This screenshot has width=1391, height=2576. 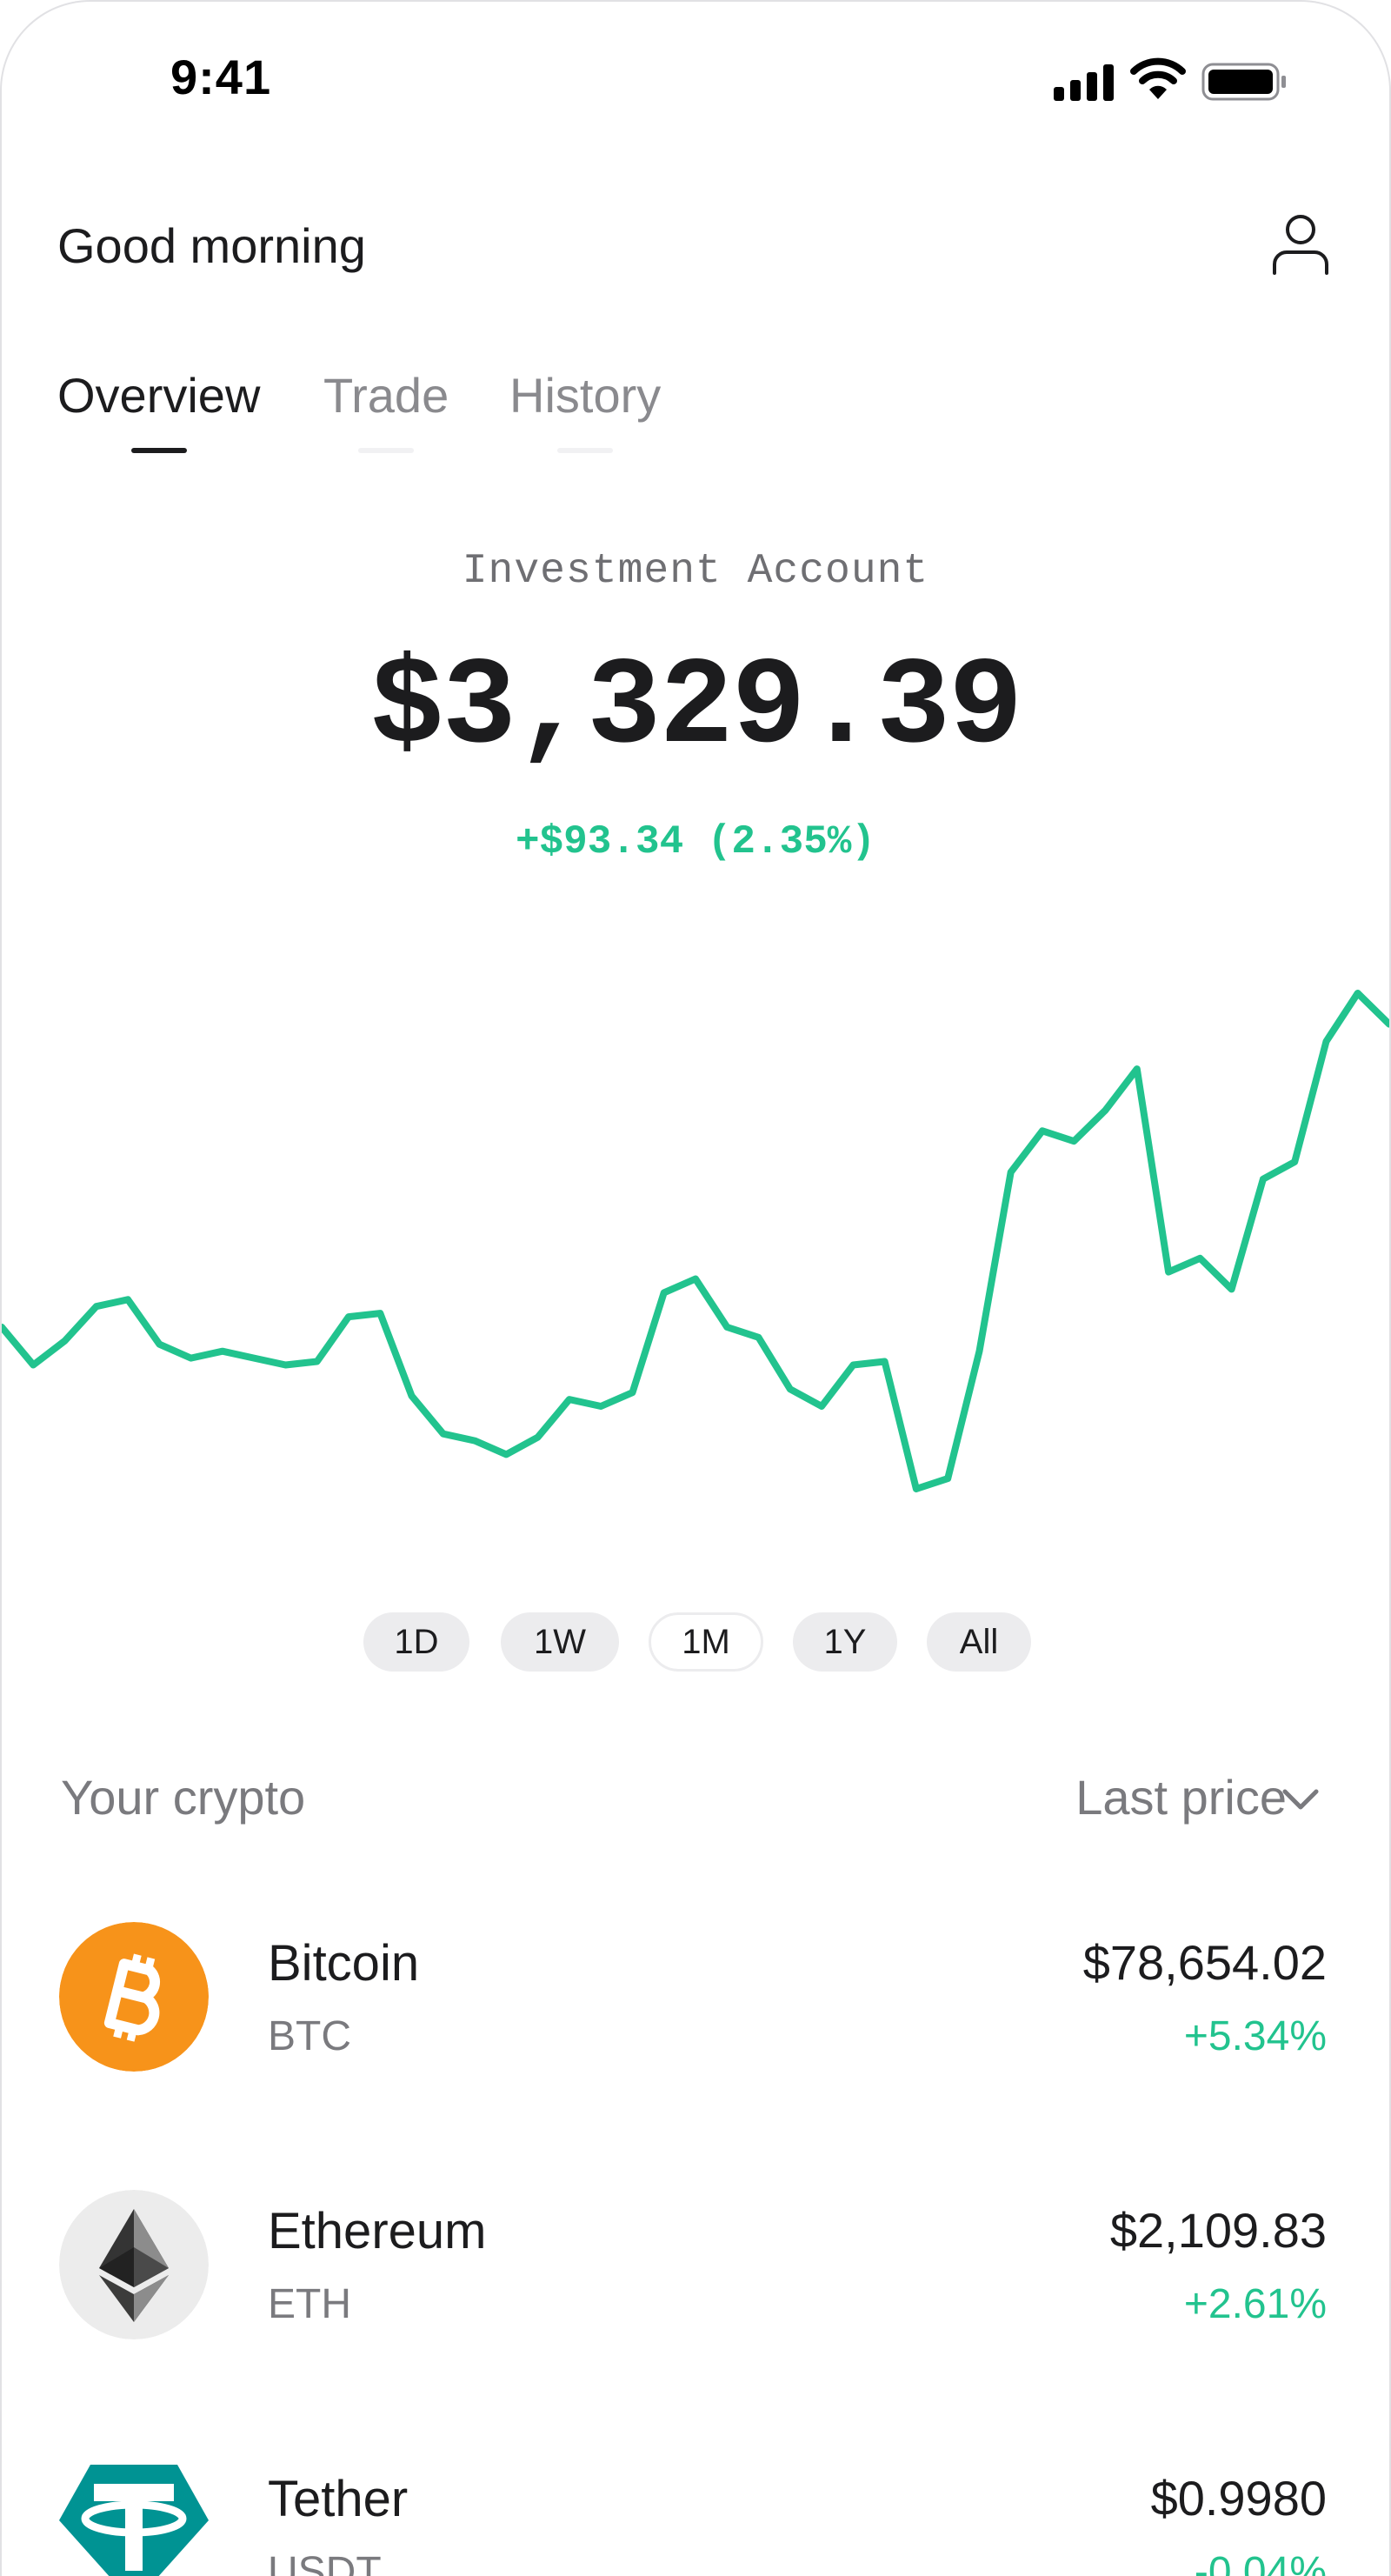 What do you see at coordinates (845, 1642) in the screenshot?
I see `range-1y-button: 1Y` at bounding box center [845, 1642].